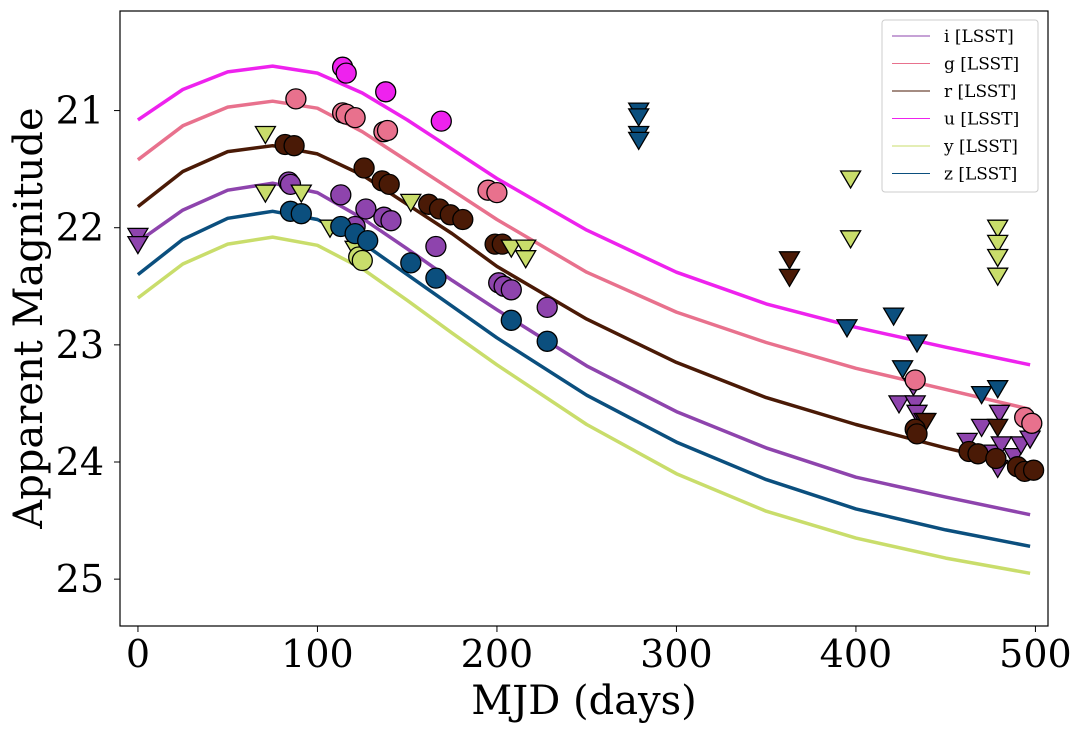 This screenshot has height=732, width=1082. What do you see at coordinates (317, 654) in the screenshot?
I see `x-tick-label: 100` at bounding box center [317, 654].